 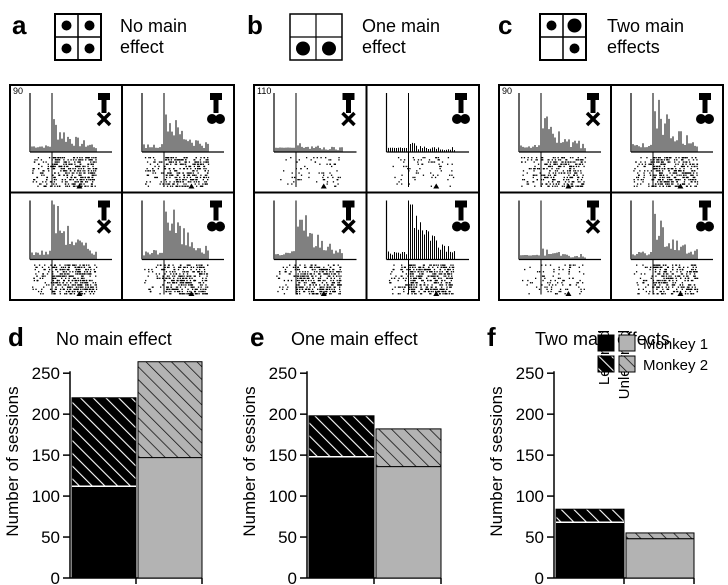 What do you see at coordinates (590, 550) in the screenshot?
I see `bar-learned-monkey1` at bounding box center [590, 550].